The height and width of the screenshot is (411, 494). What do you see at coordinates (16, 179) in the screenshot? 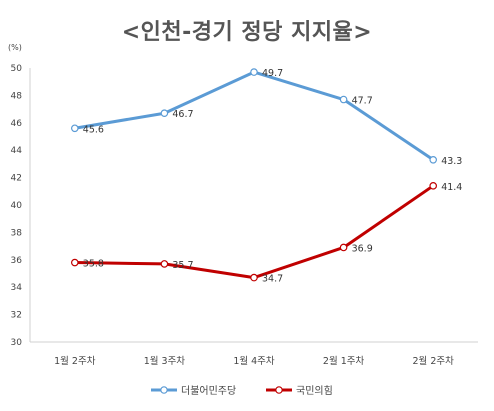
I see `y-tick-label: 42` at bounding box center [16, 179].